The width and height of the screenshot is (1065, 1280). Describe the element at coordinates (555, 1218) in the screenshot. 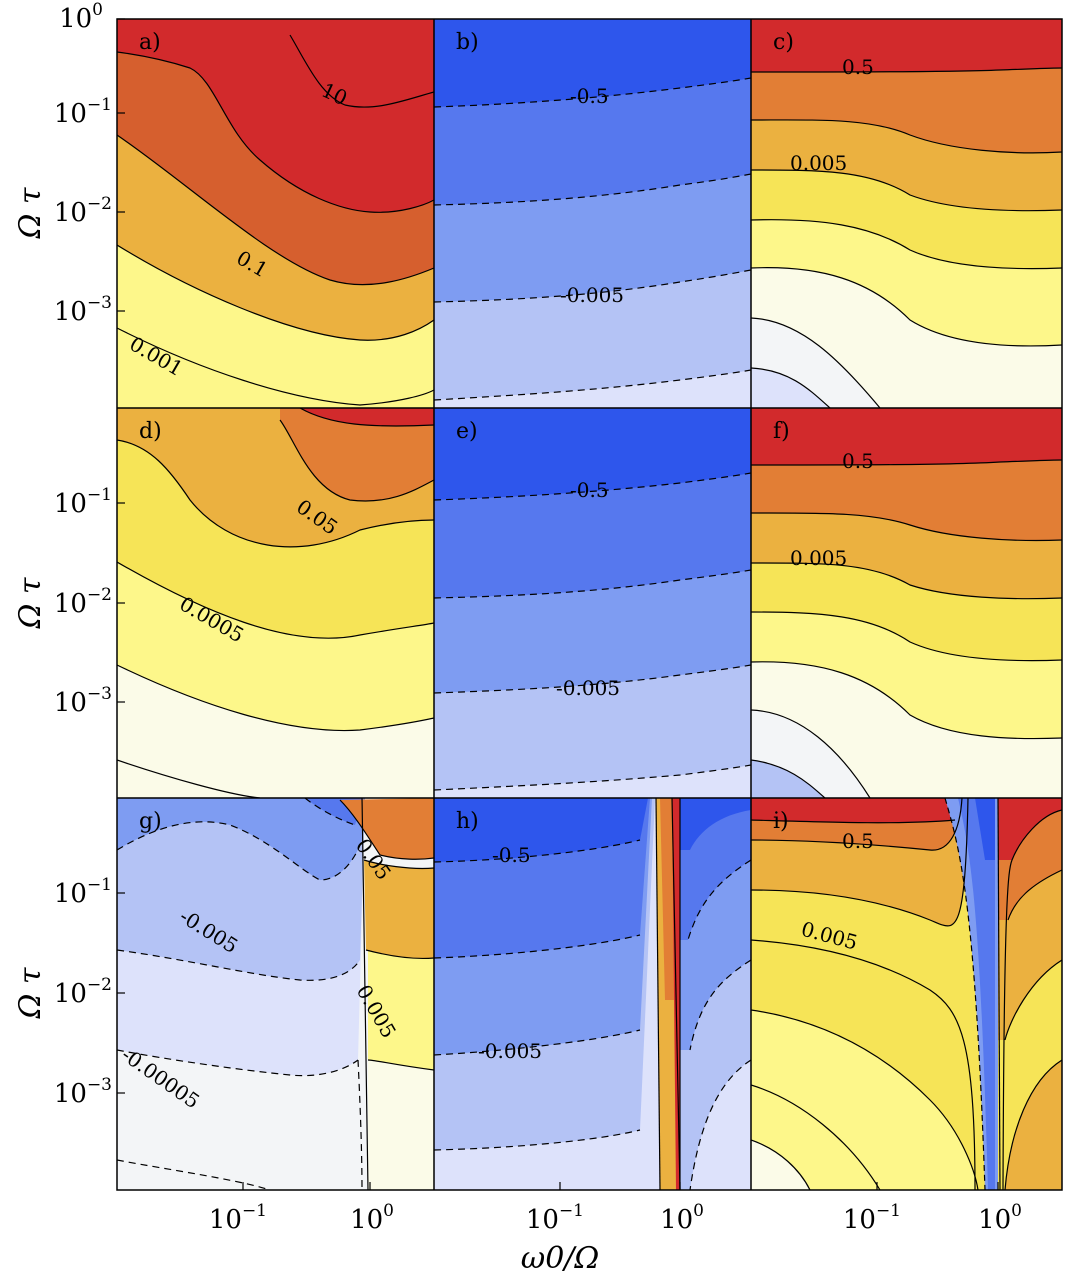

I see `x-tick-col2-1: 10⁻¹` at that location.